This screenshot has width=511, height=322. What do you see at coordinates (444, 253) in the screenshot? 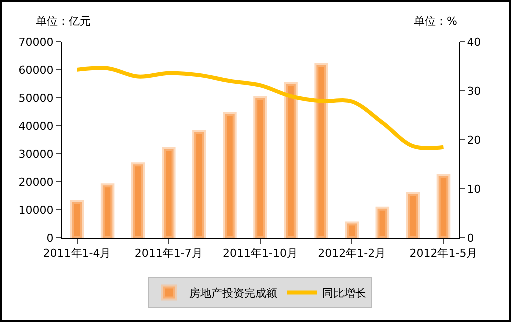
I see `x-tick-label: 2012年1-5月` at bounding box center [444, 253].